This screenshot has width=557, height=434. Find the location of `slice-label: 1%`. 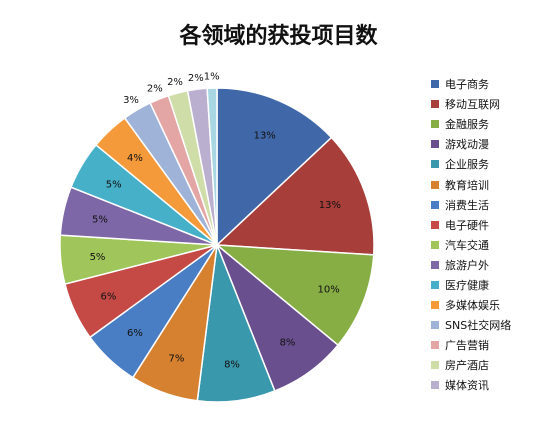

slice-label: 1% is located at coordinates (212, 77).